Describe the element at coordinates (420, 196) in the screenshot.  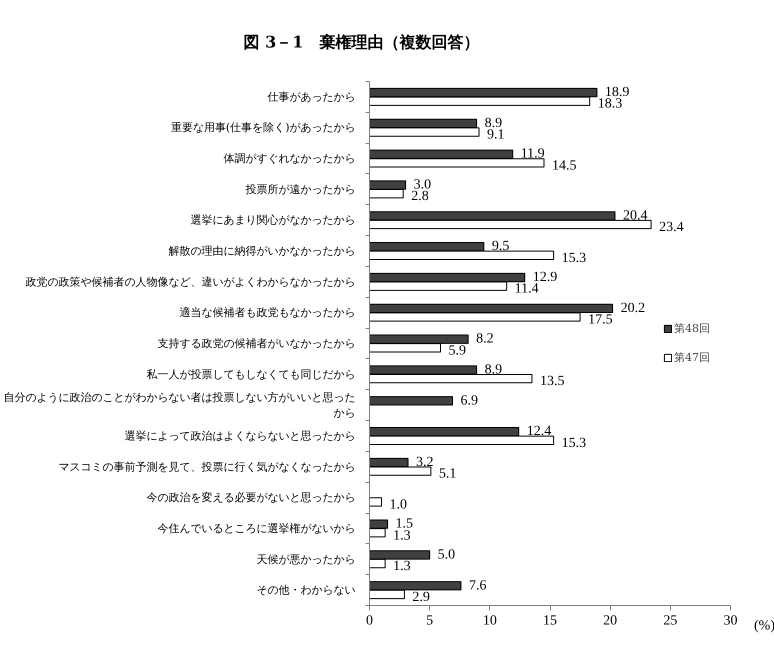
I see `data-label: 2.8` at that location.